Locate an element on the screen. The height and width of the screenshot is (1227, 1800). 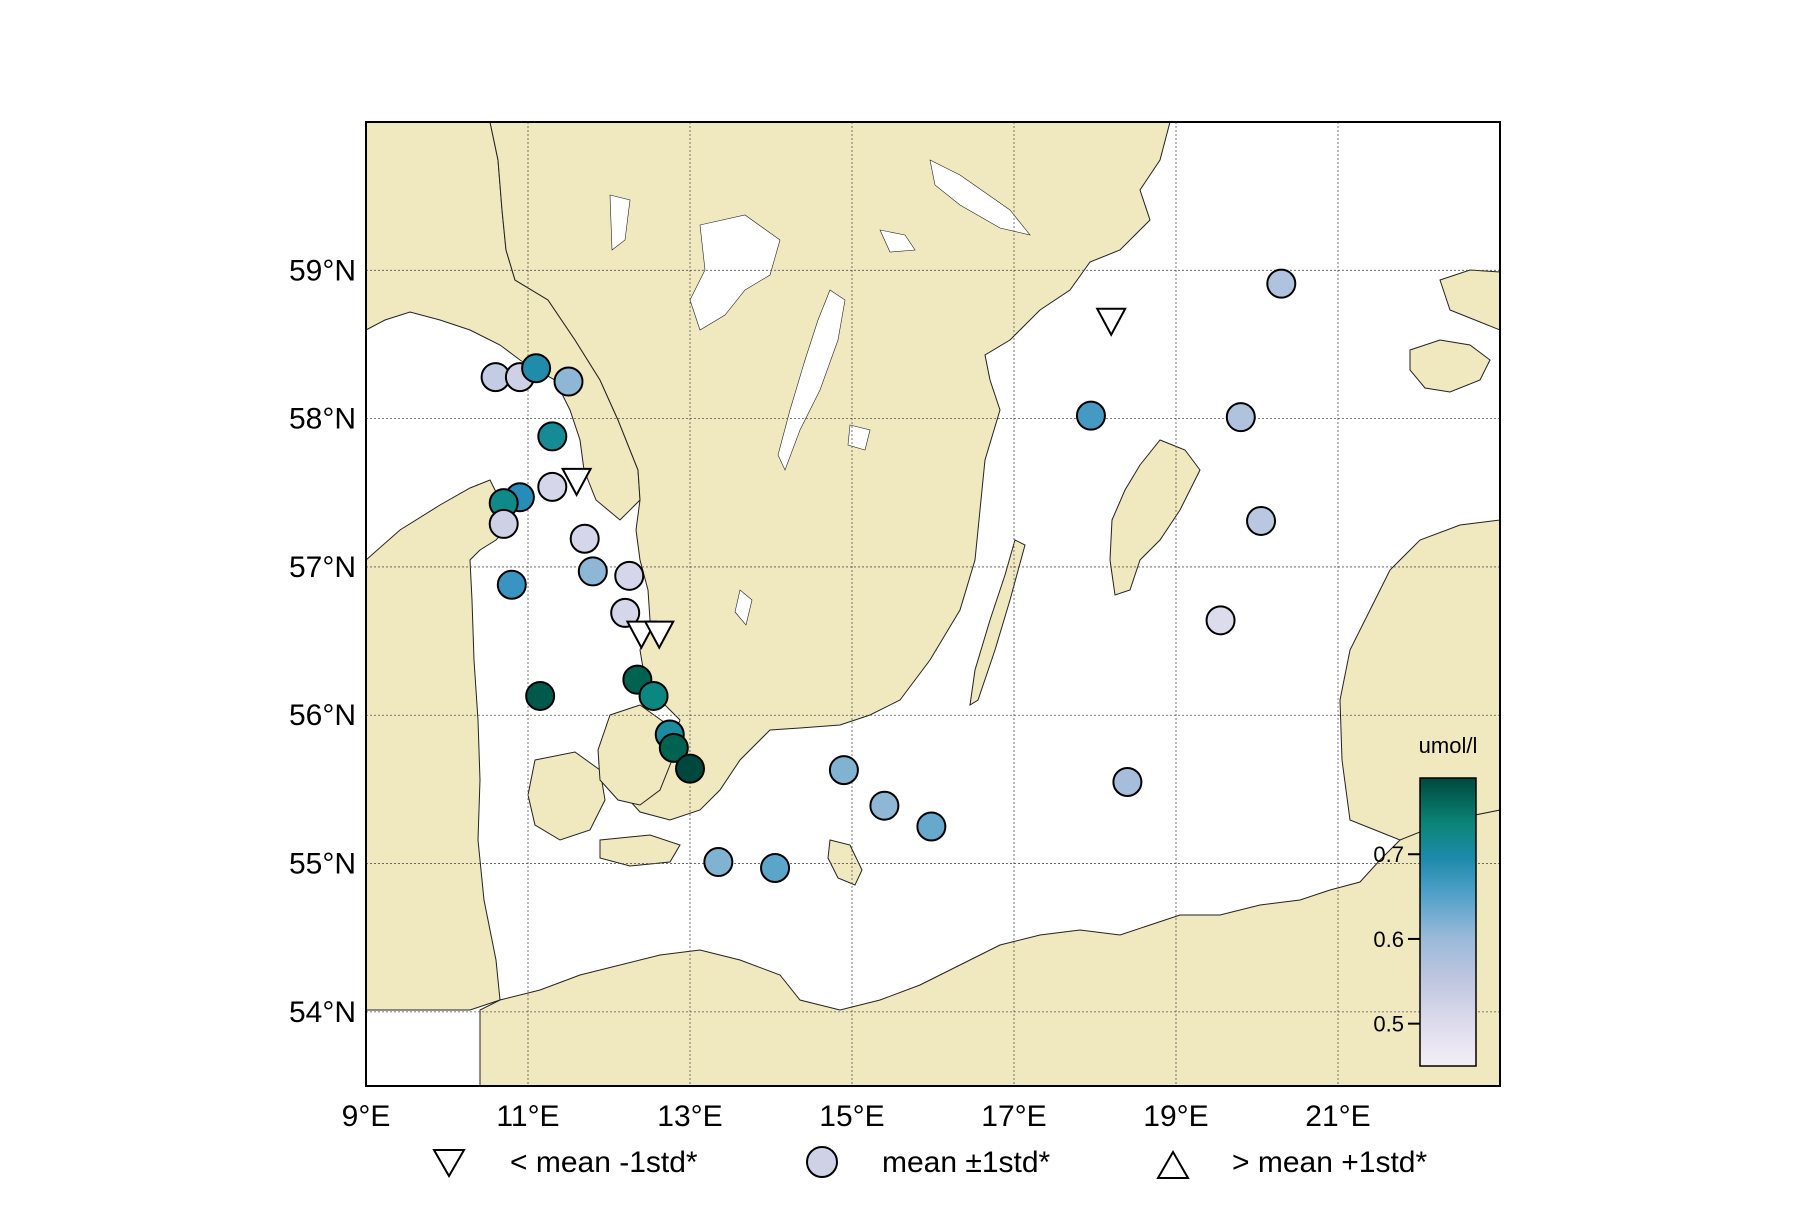
lake-vattern is located at coordinates (811, 380).